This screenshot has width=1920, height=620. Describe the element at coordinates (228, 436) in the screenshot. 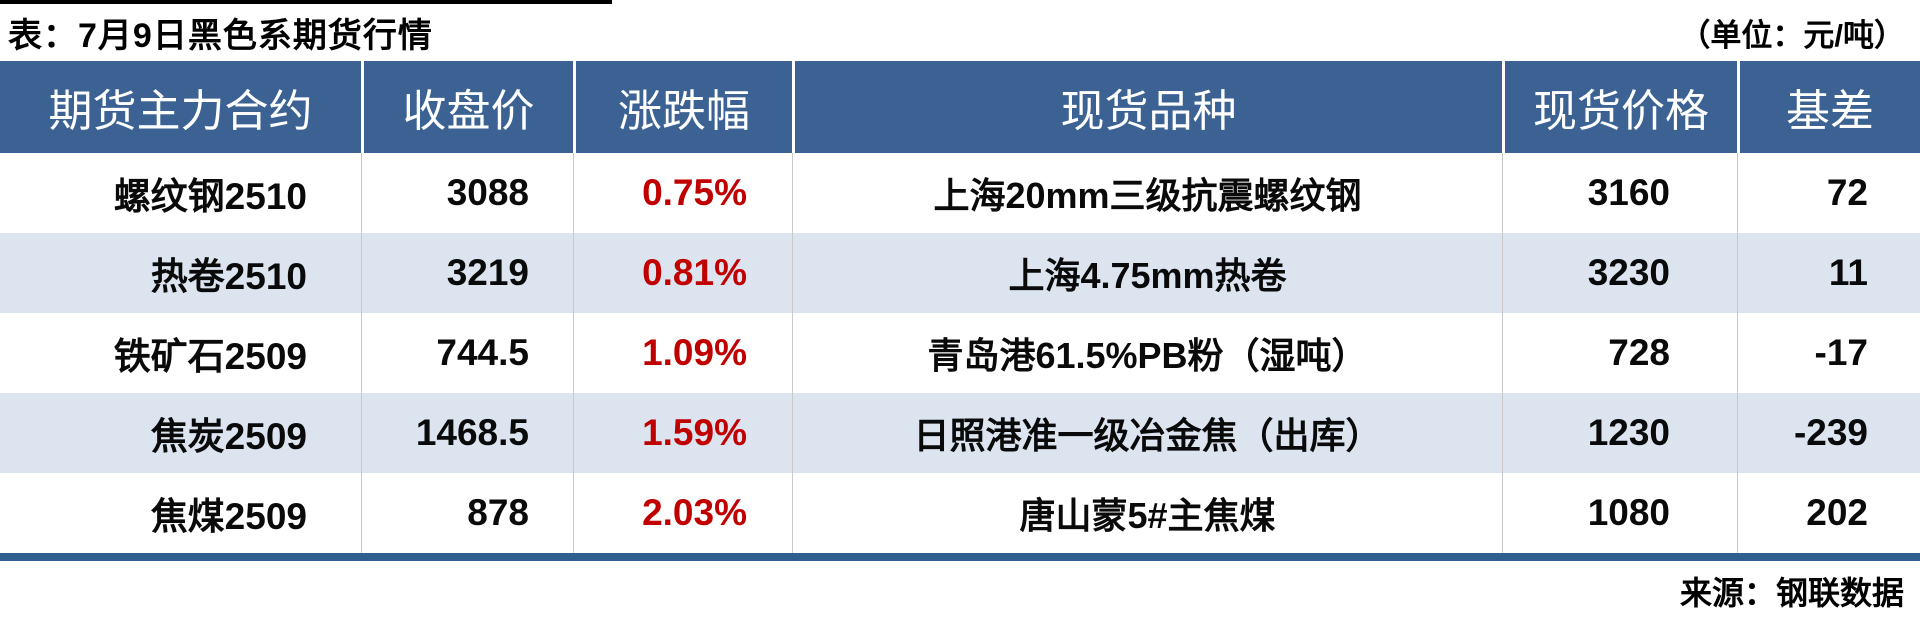

I see `cell-contract: 焦炭2509` at that location.